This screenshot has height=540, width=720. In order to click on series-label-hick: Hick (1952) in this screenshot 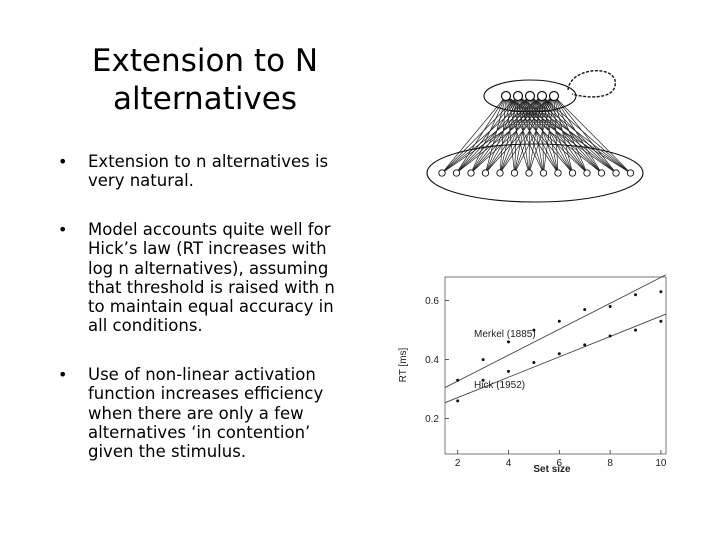, I will do `click(499, 385)`.